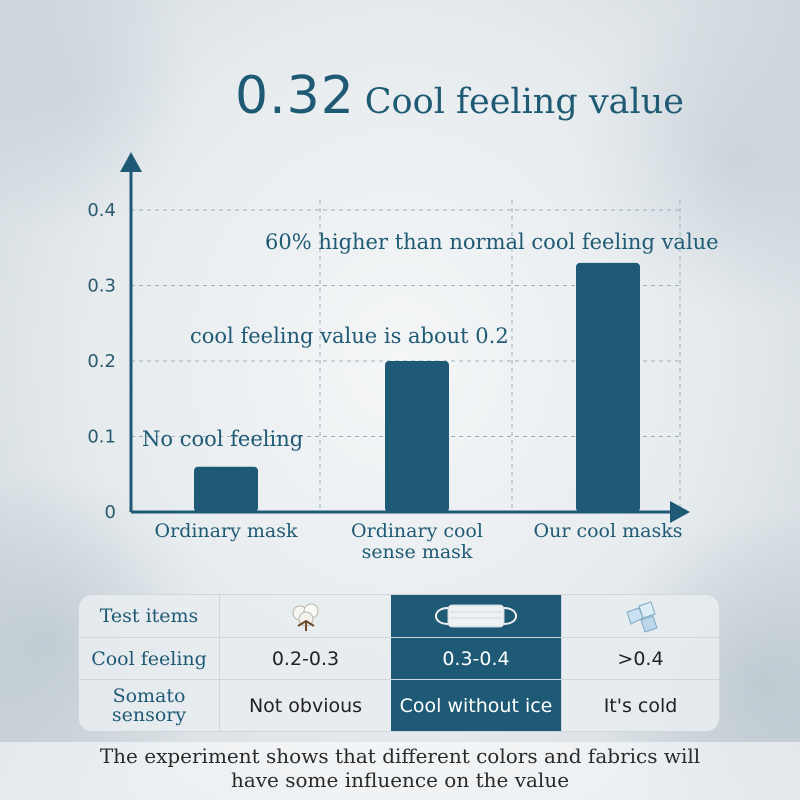  What do you see at coordinates (417, 552) in the screenshot?
I see `category-label: sense mask` at bounding box center [417, 552].